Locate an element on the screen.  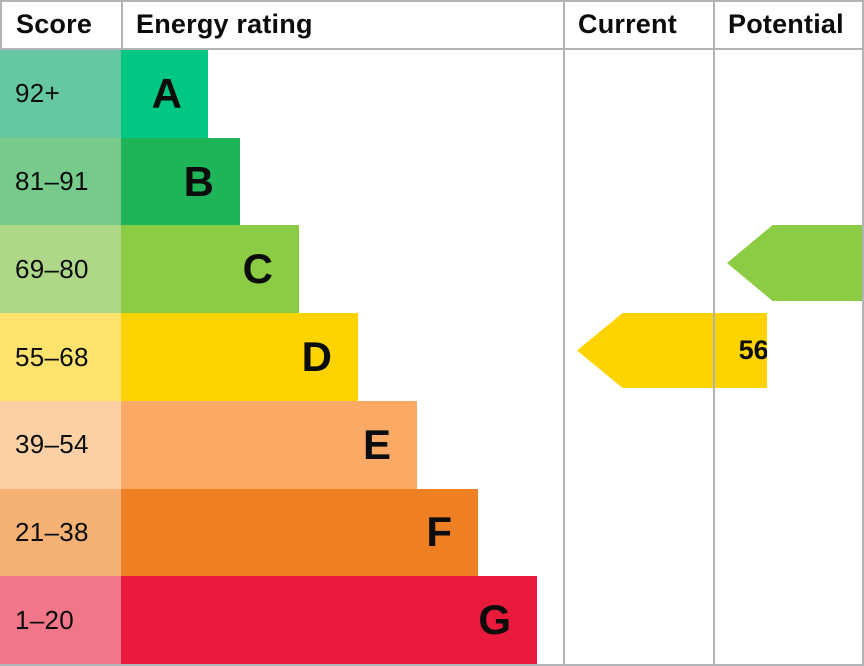
score-range-label: 55–68 is located at coordinates (52, 356).